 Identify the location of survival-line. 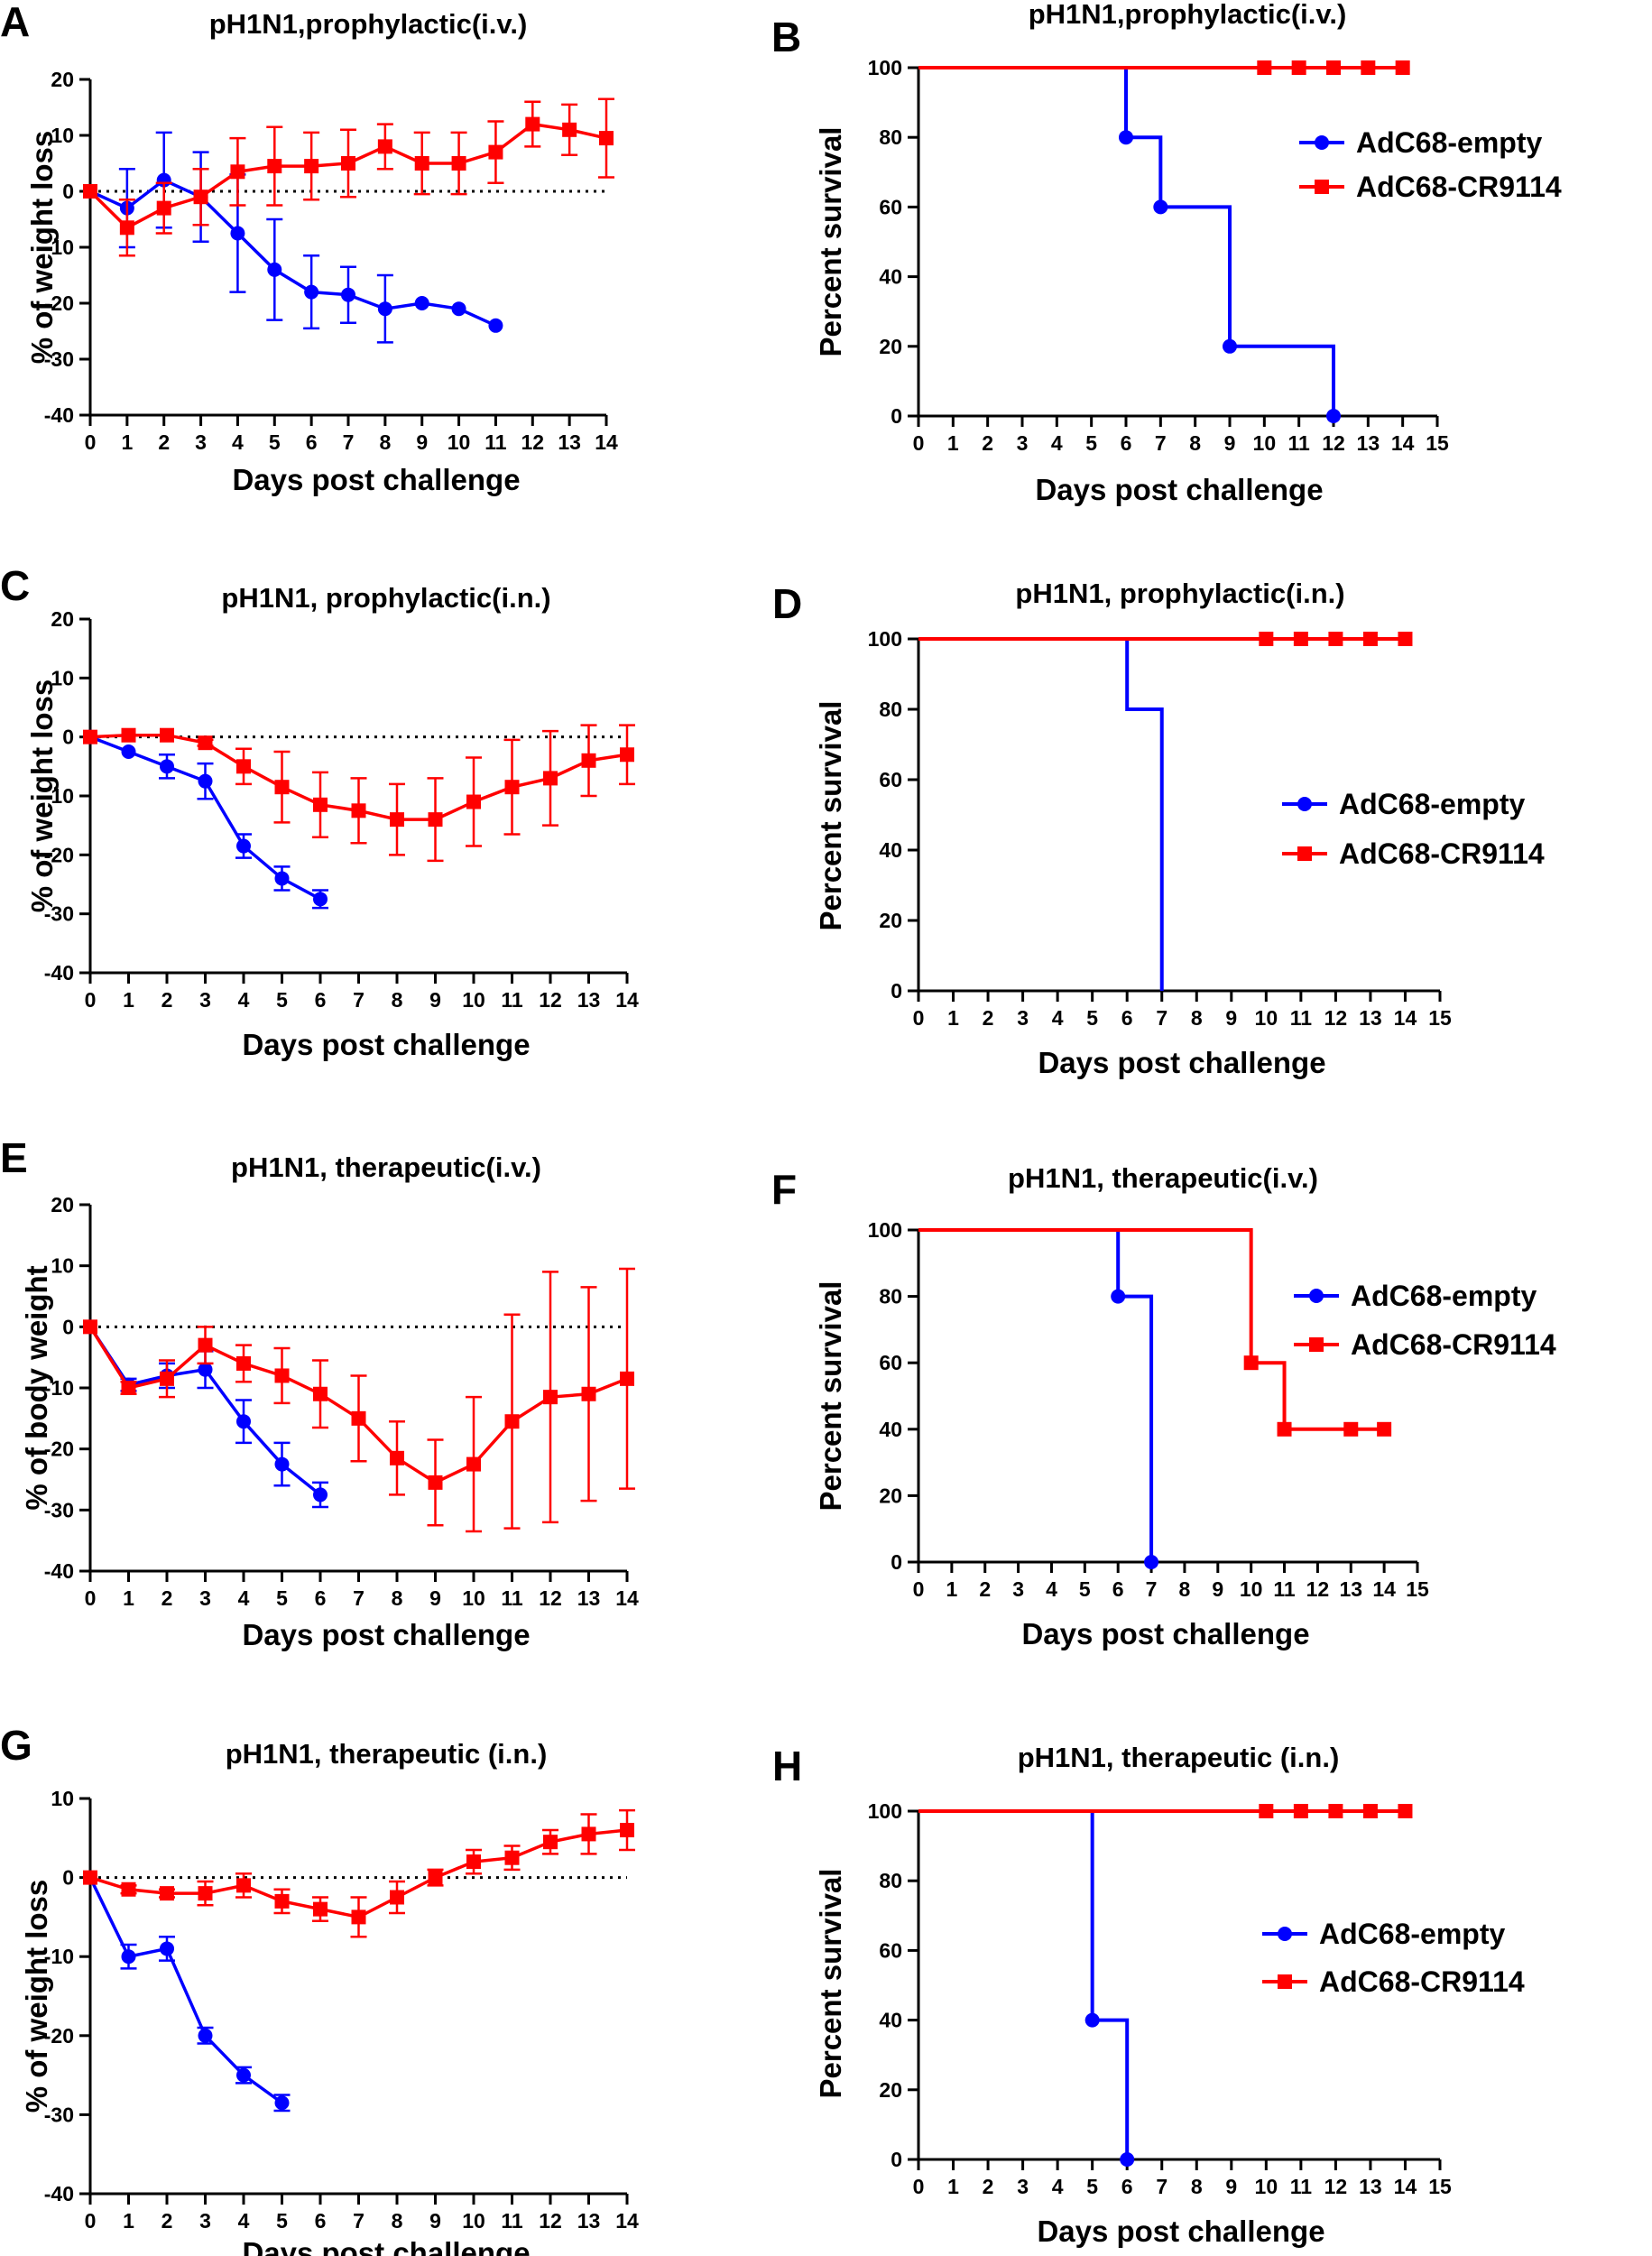
(1126, 241).